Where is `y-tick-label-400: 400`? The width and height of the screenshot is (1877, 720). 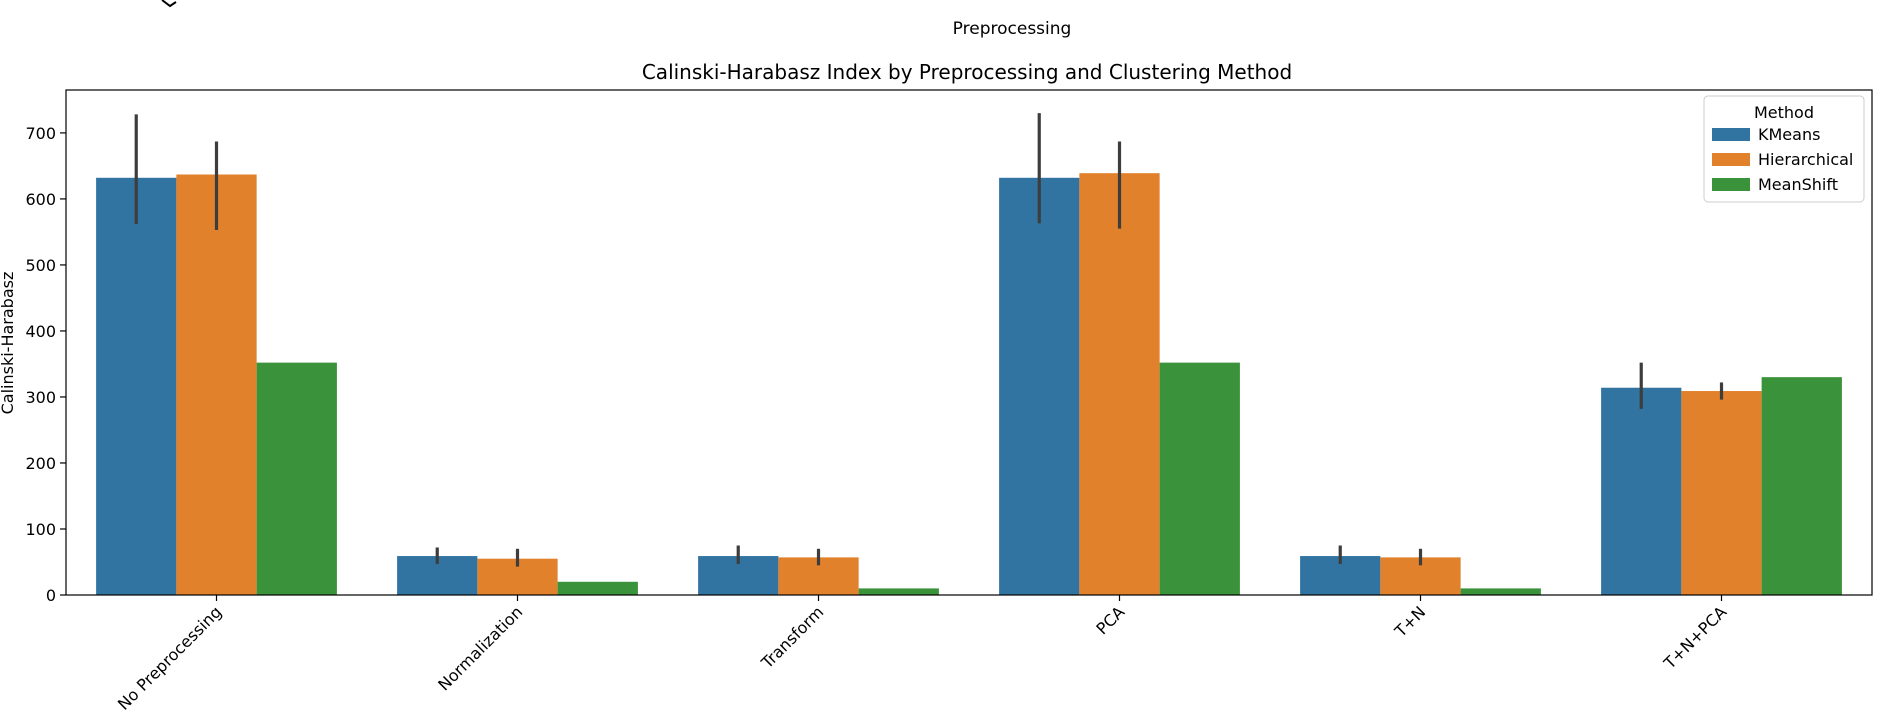
y-tick-label-400: 400 is located at coordinates (40, 331).